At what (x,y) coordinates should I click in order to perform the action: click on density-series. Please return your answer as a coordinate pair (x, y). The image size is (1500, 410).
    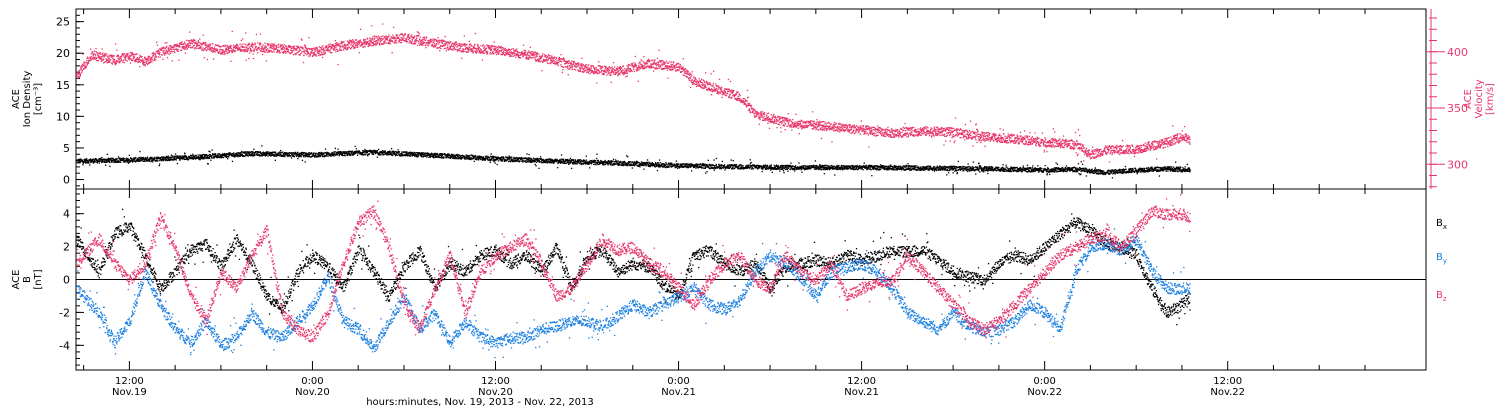
    Looking at the image, I should click on (633, 162).